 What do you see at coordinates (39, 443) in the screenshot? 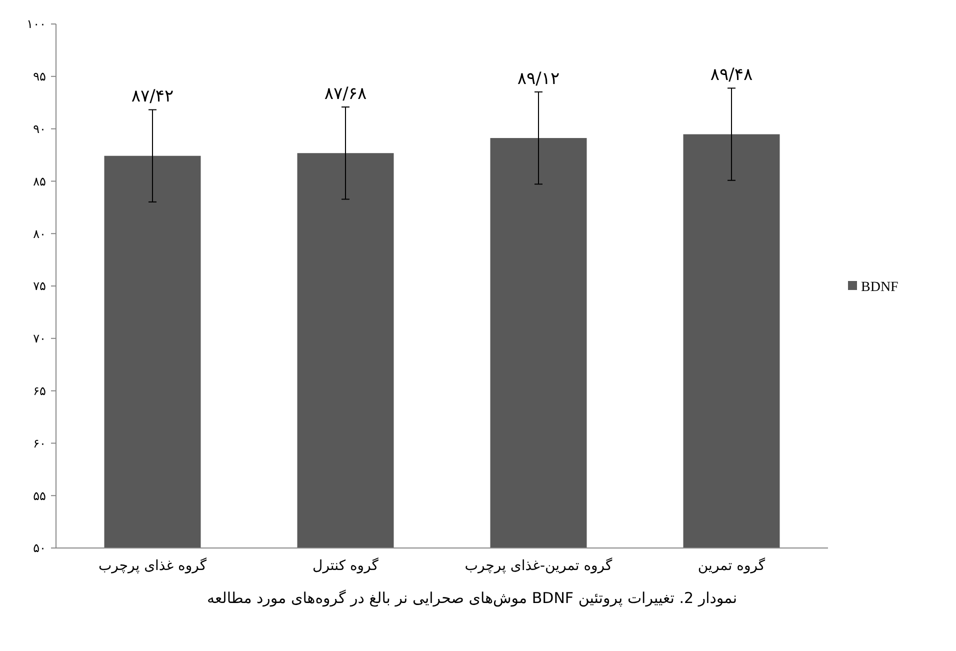
I see `y-tick-label: ۶۰` at bounding box center [39, 443].